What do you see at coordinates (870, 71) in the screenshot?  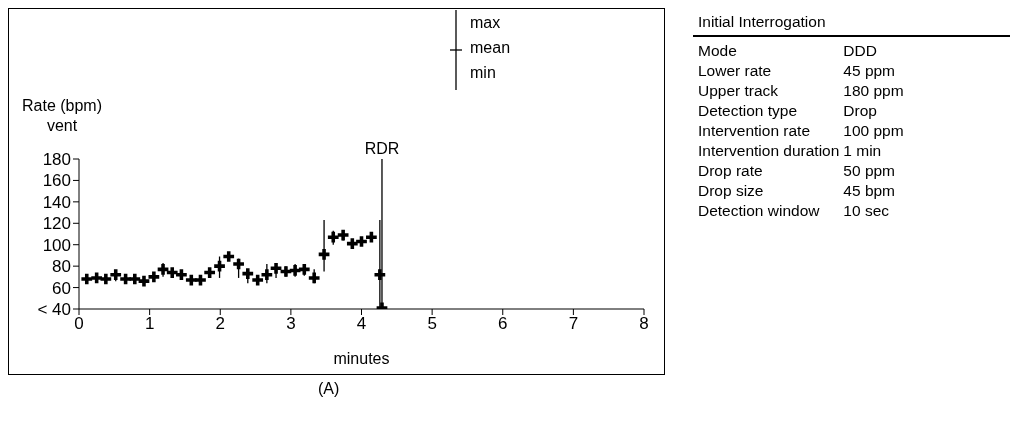 I see `text: 45 ppm` at bounding box center [870, 71].